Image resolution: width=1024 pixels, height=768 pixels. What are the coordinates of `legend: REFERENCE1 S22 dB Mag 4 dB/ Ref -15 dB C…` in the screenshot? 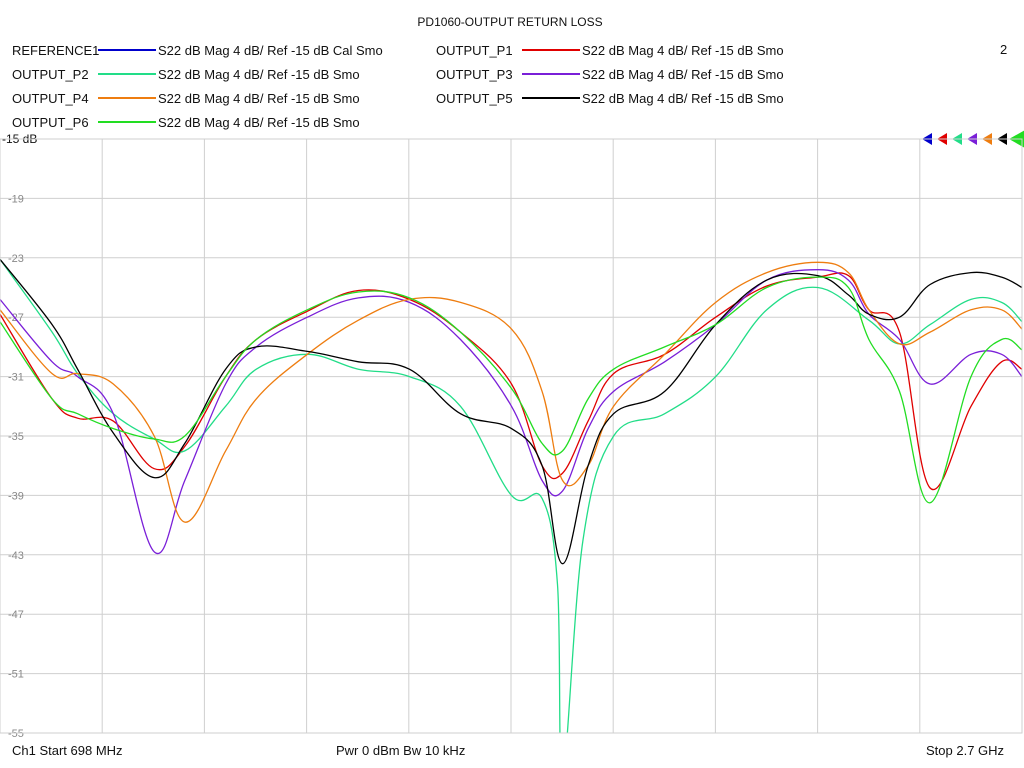 It's located at (512, 88).